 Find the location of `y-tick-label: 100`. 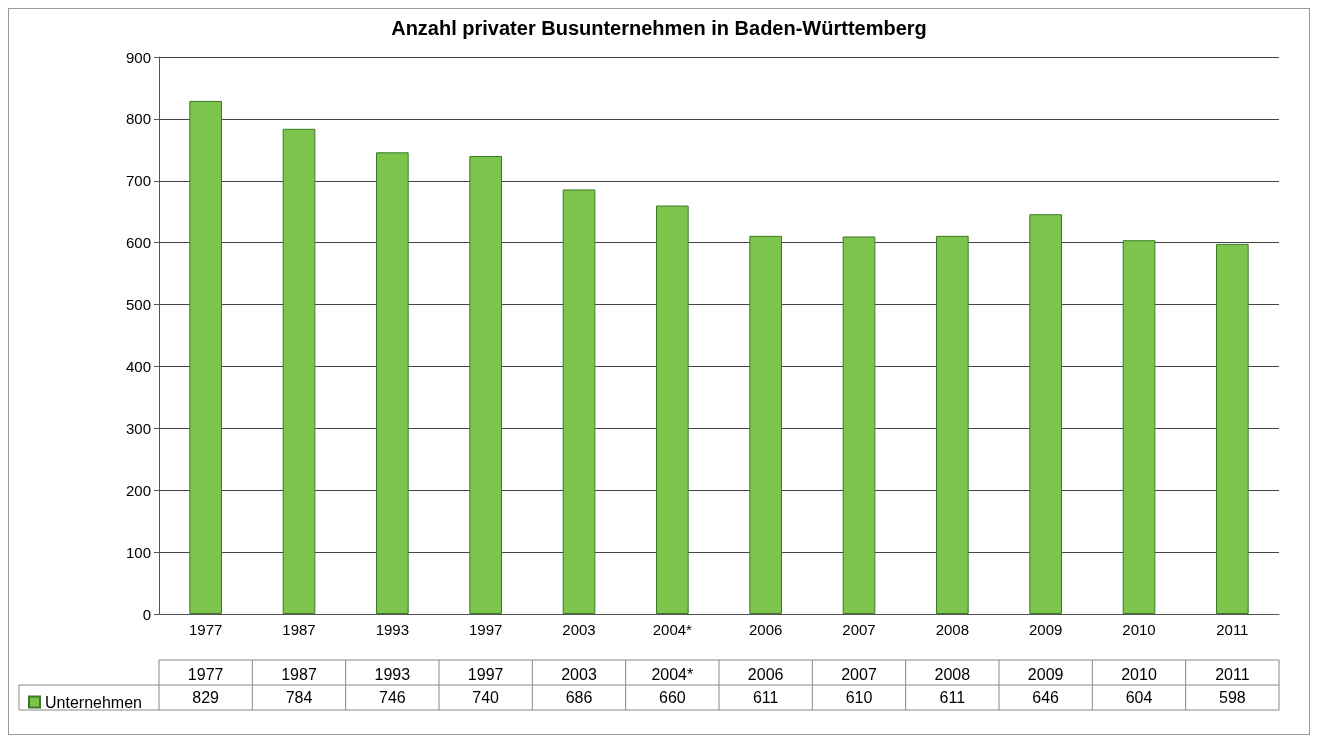

y-tick-label: 100 is located at coordinates (138, 552).